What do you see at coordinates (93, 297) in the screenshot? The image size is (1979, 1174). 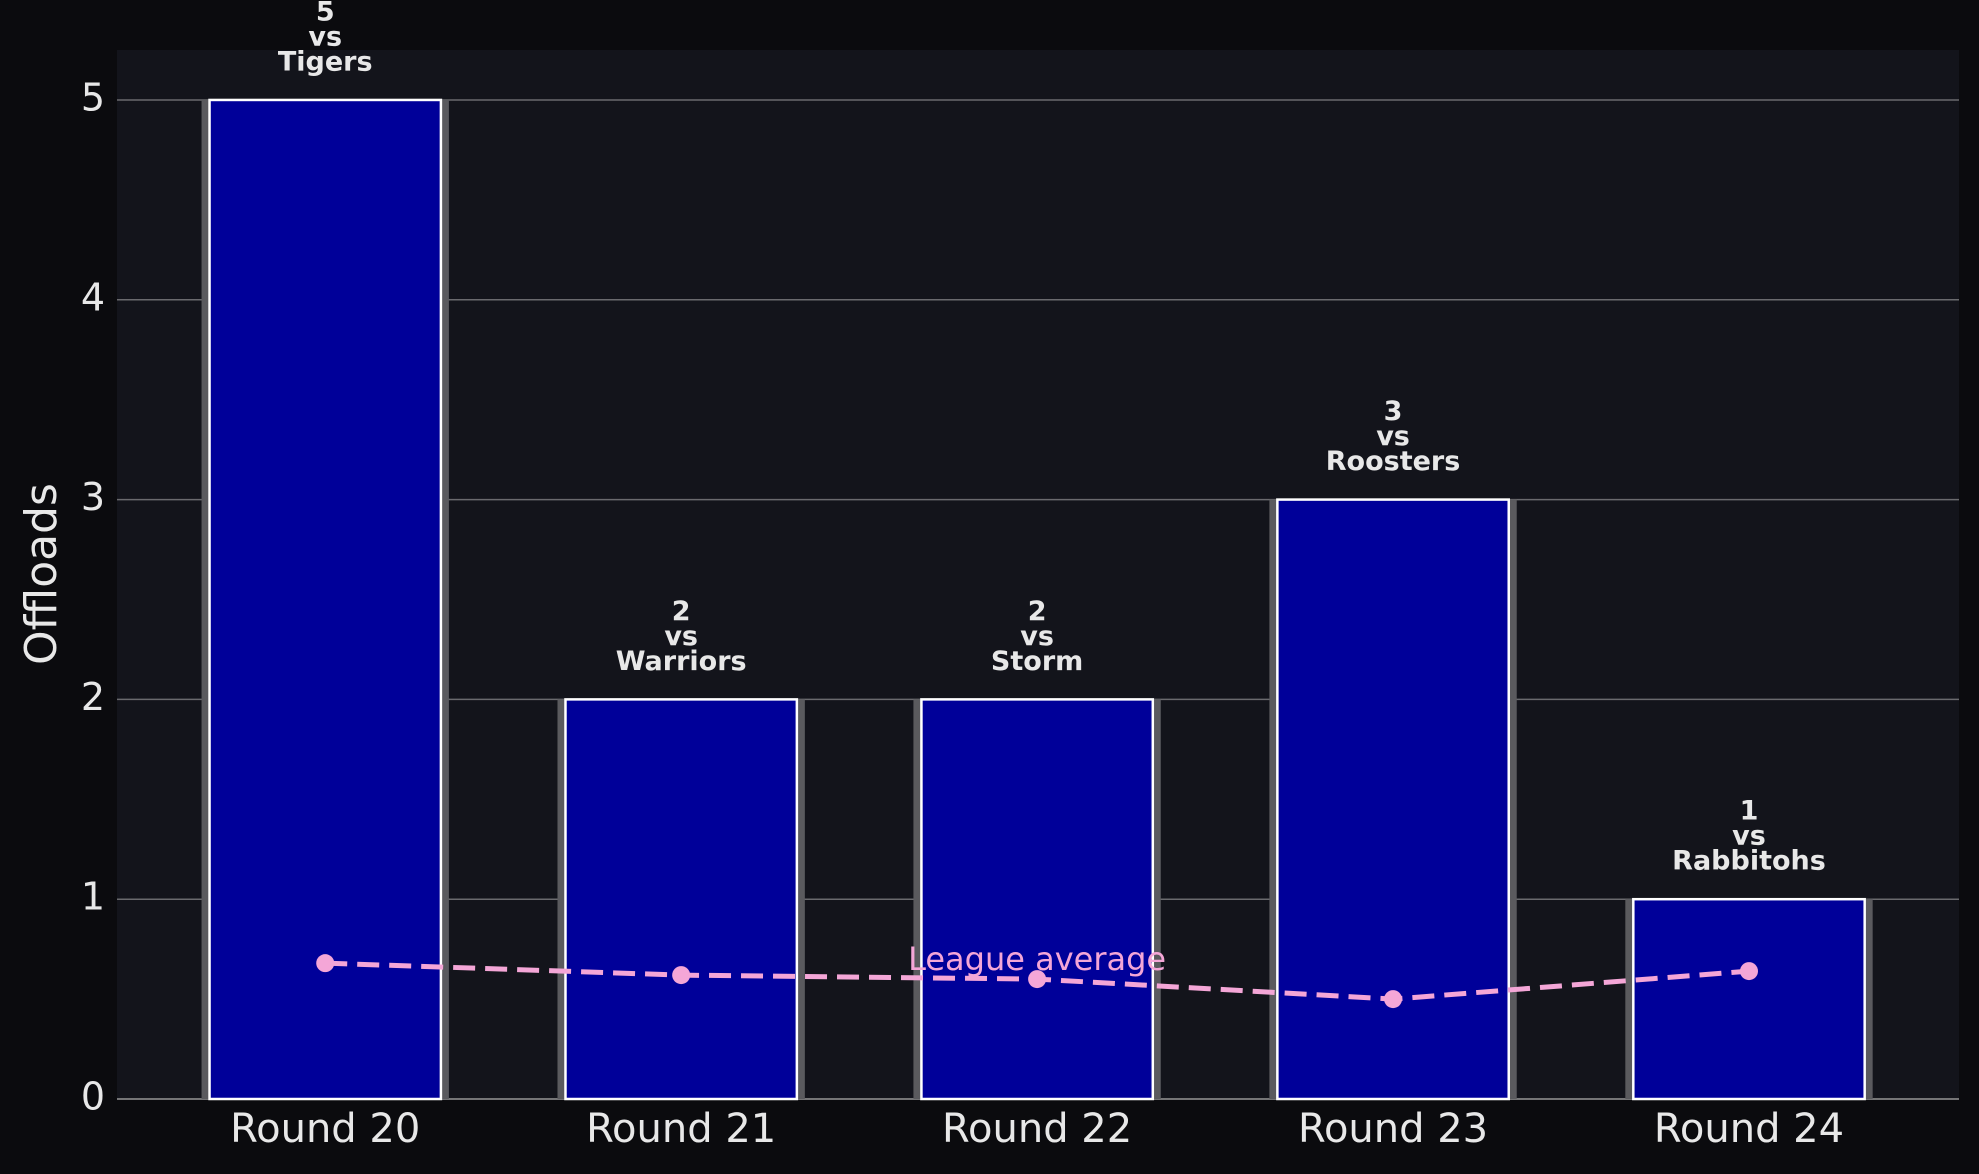 I see `y-tick-label: 4` at bounding box center [93, 297].